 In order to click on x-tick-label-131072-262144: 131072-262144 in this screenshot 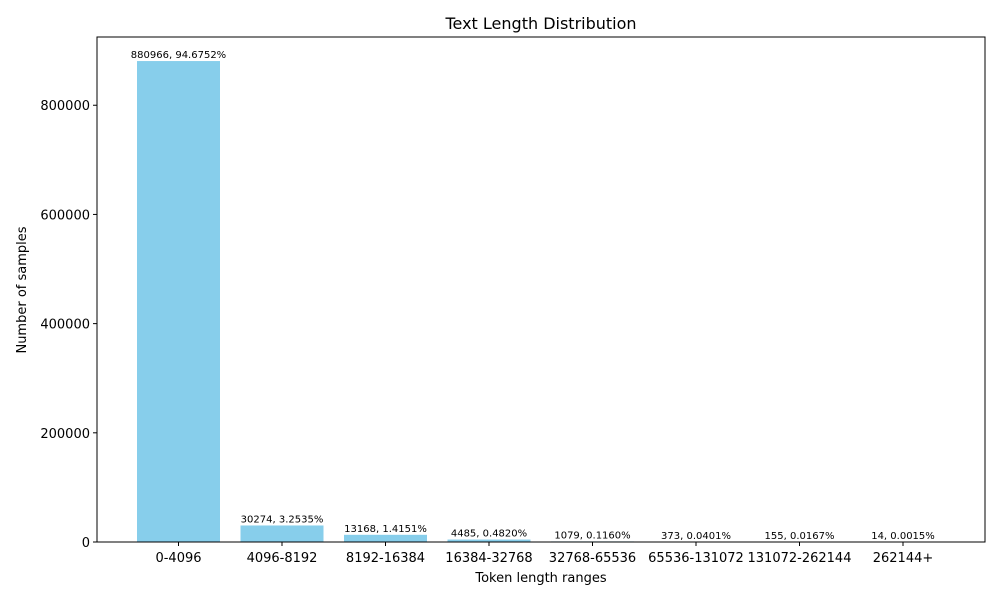, I will do `click(800, 558)`.